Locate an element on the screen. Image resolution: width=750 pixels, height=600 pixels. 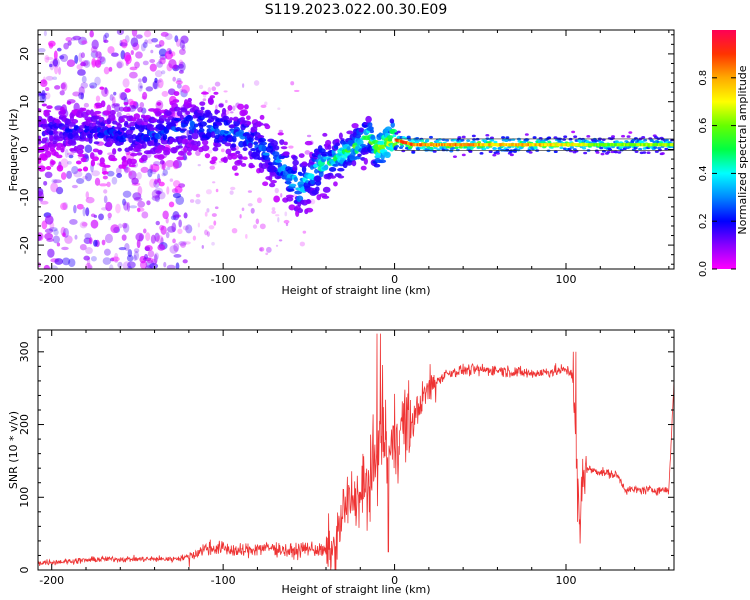
snr-xtick-label: -200 is located at coordinates (51, 580).